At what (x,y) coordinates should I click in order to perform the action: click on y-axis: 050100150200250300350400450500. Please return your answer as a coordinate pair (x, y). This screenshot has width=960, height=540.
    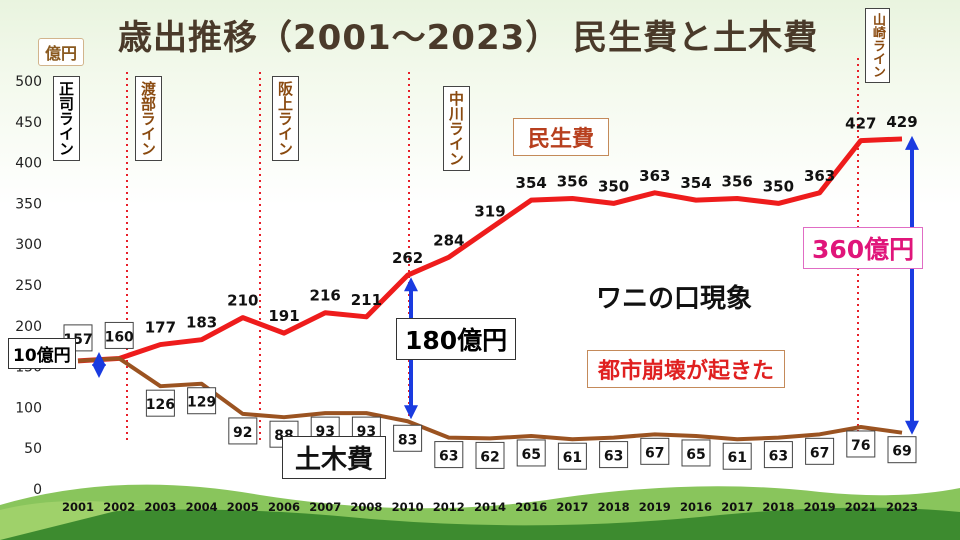
    Looking at the image, I should click on (28, 286).